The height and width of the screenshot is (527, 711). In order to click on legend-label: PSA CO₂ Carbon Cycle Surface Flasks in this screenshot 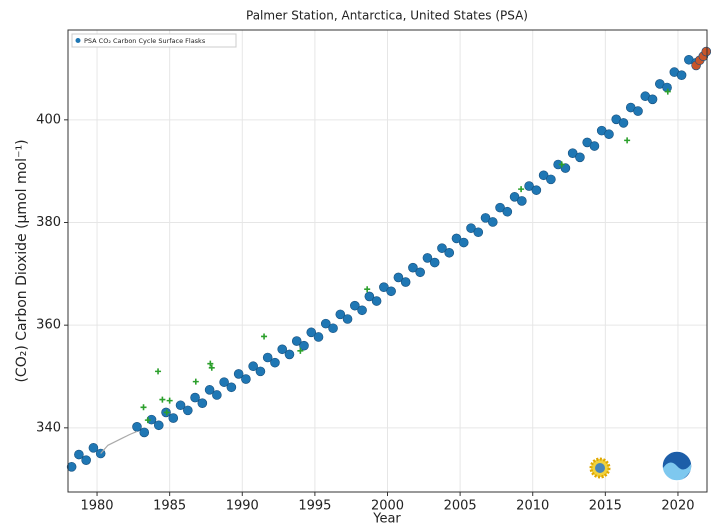, I will do `click(145, 41)`.